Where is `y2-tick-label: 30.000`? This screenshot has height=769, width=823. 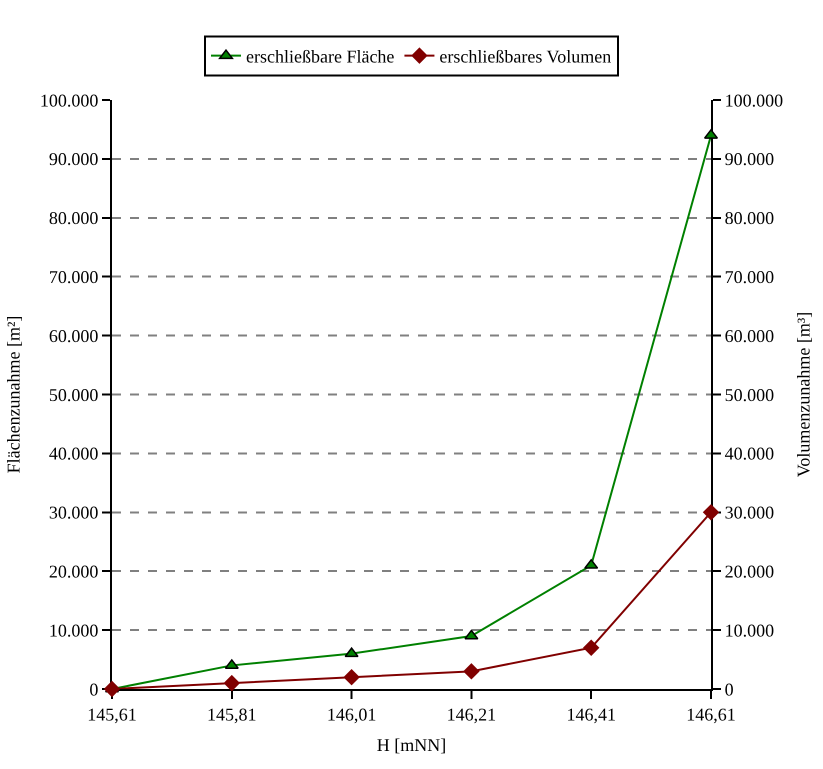
y2-tick-label: 30.000 is located at coordinates (749, 512).